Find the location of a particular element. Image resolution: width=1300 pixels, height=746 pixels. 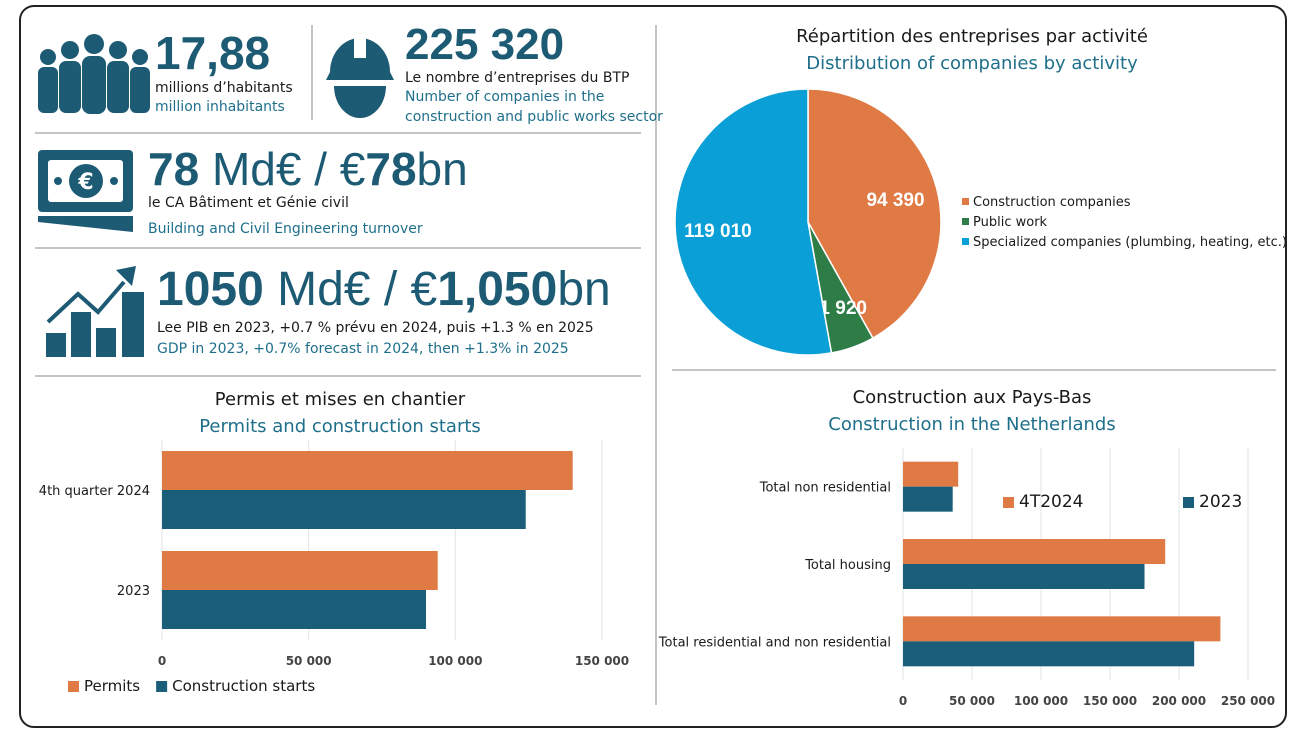

y-tick-label: Total residential and non residential is located at coordinates (774, 642).